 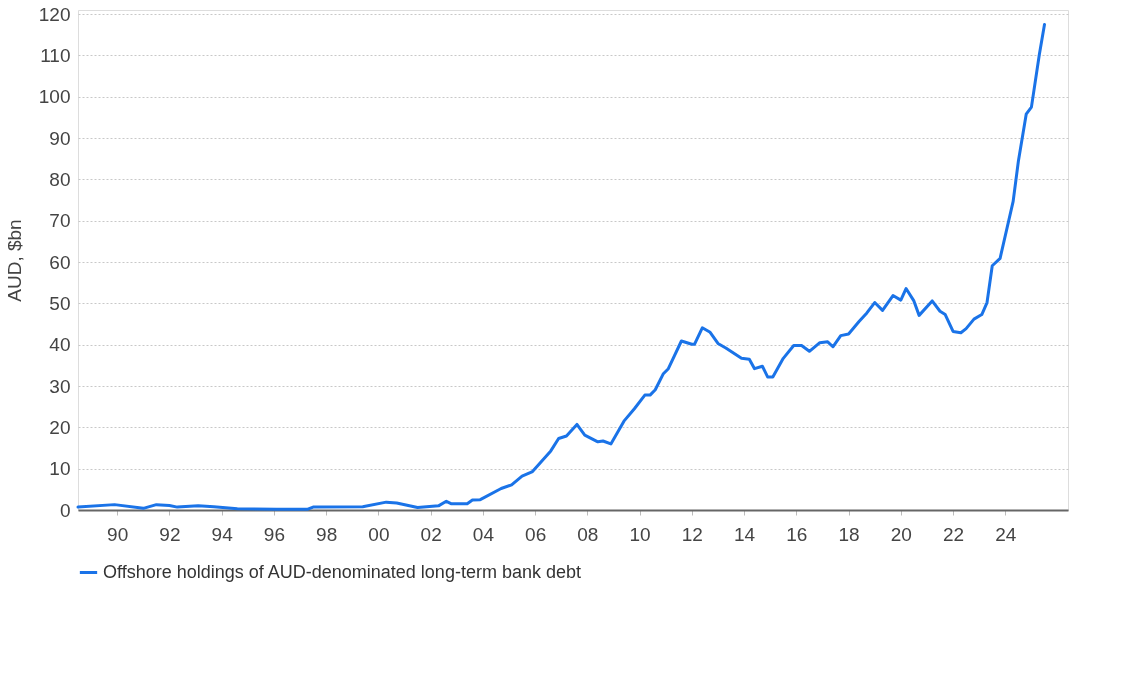 I want to click on x-tick-label: 24, so click(x=1006, y=534).